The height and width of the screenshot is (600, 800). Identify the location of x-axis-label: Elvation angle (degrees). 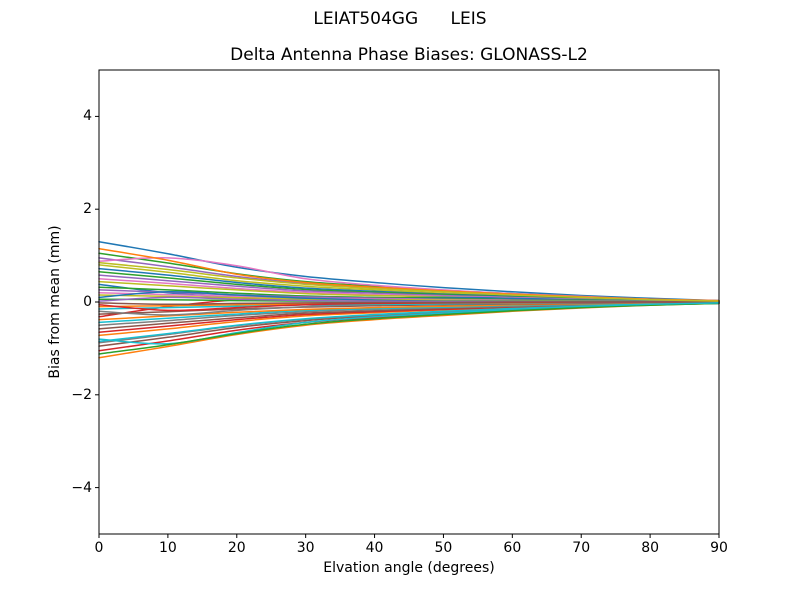
(409, 568).